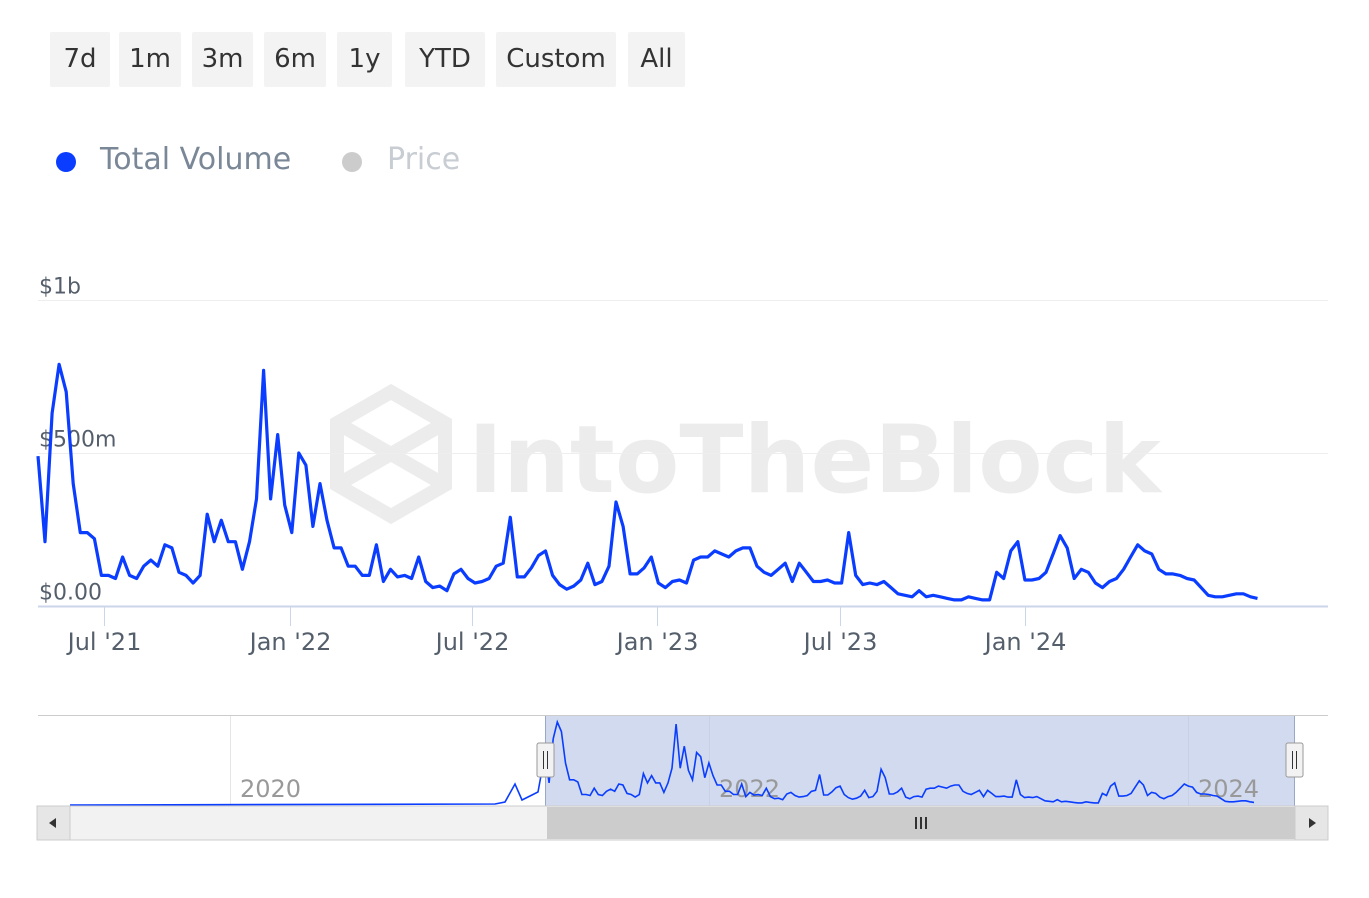 This screenshot has height=898, width=1369. I want to click on navigator-handle-left, so click(545, 760).